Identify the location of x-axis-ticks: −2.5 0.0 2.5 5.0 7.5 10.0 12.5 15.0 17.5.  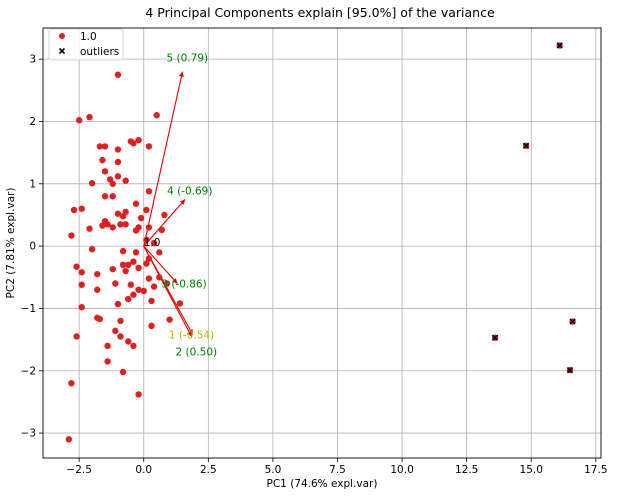
(337, 467).